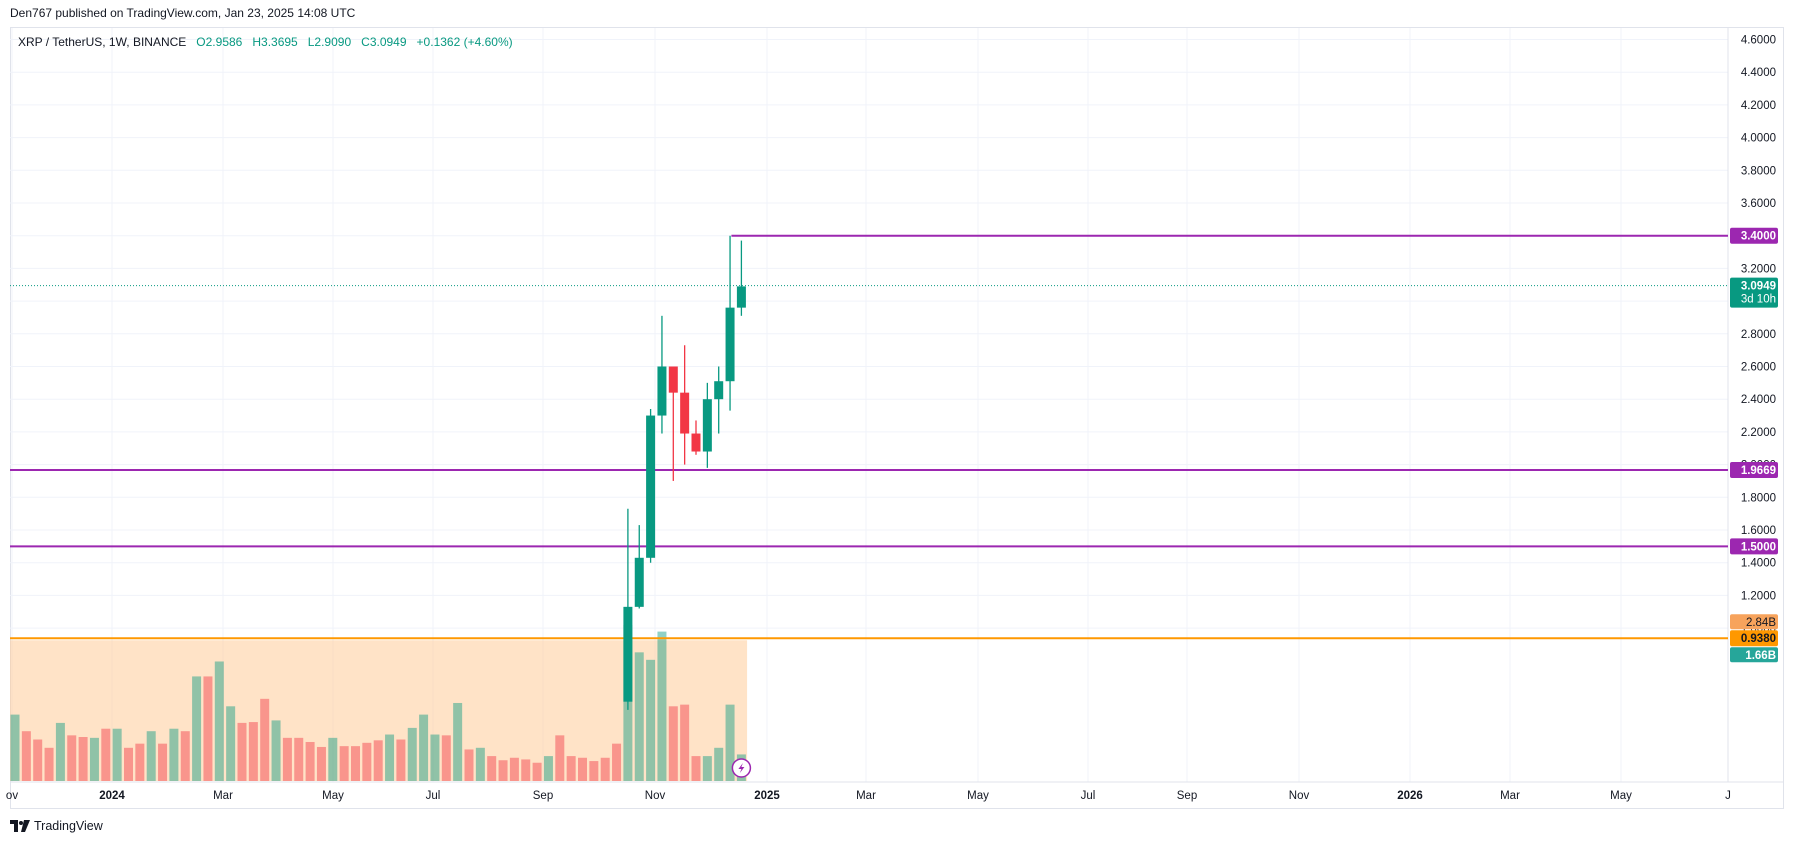  What do you see at coordinates (1758, 300) in the screenshot?
I see `countdown-label: 3d 10h` at bounding box center [1758, 300].